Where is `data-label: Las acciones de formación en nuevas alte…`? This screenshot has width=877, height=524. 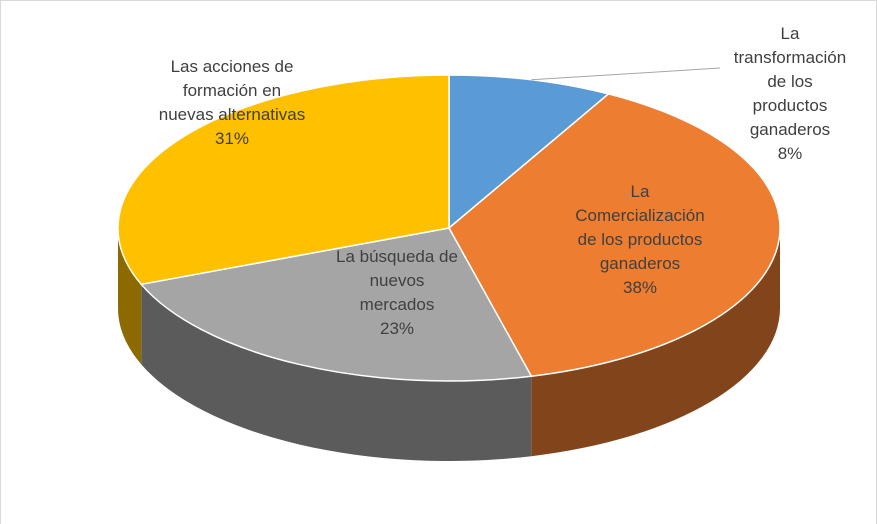 data-label: Las acciones de formación en nuevas alte… is located at coordinates (232, 103).